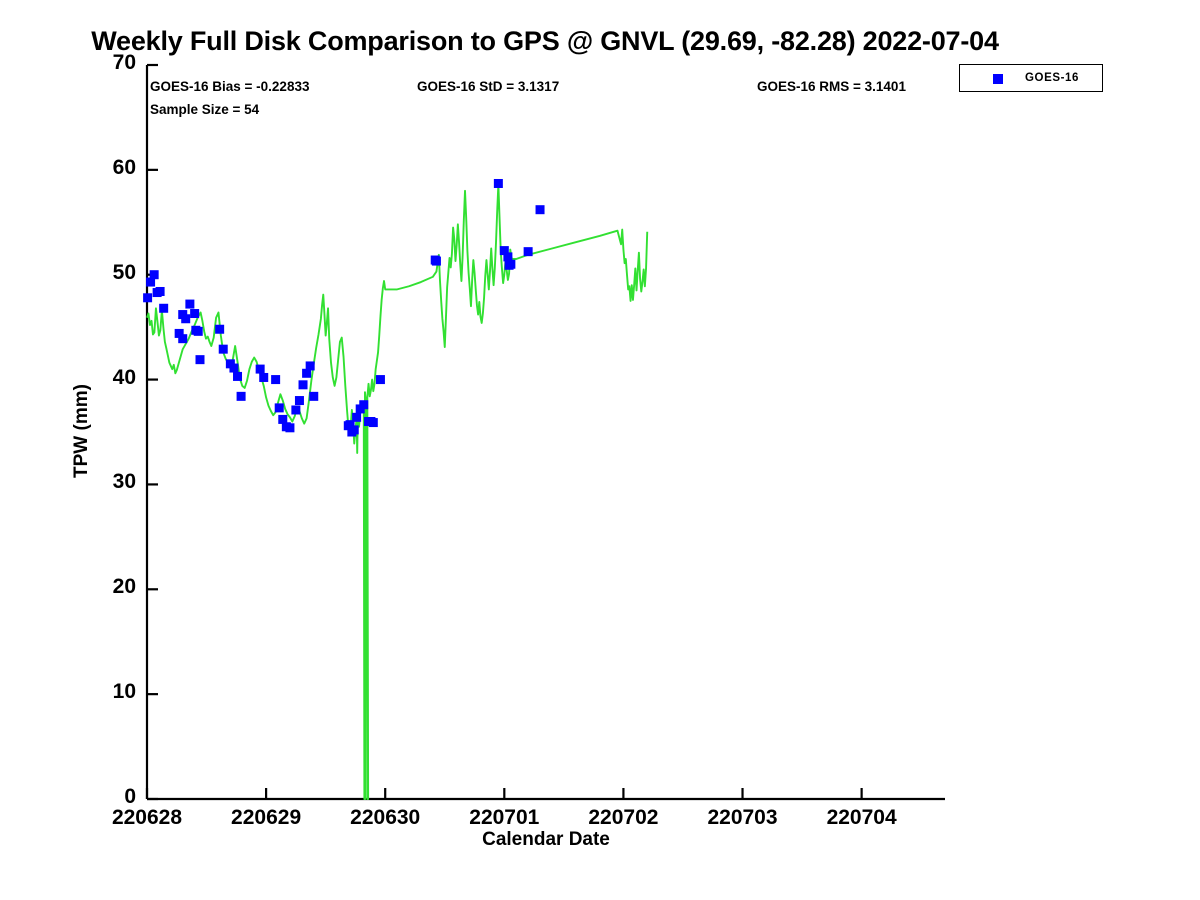 The height and width of the screenshot is (900, 1200). What do you see at coordinates (1052, 78) in the screenshot?
I see `legend-label-goes16: GOES-16` at bounding box center [1052, 78].